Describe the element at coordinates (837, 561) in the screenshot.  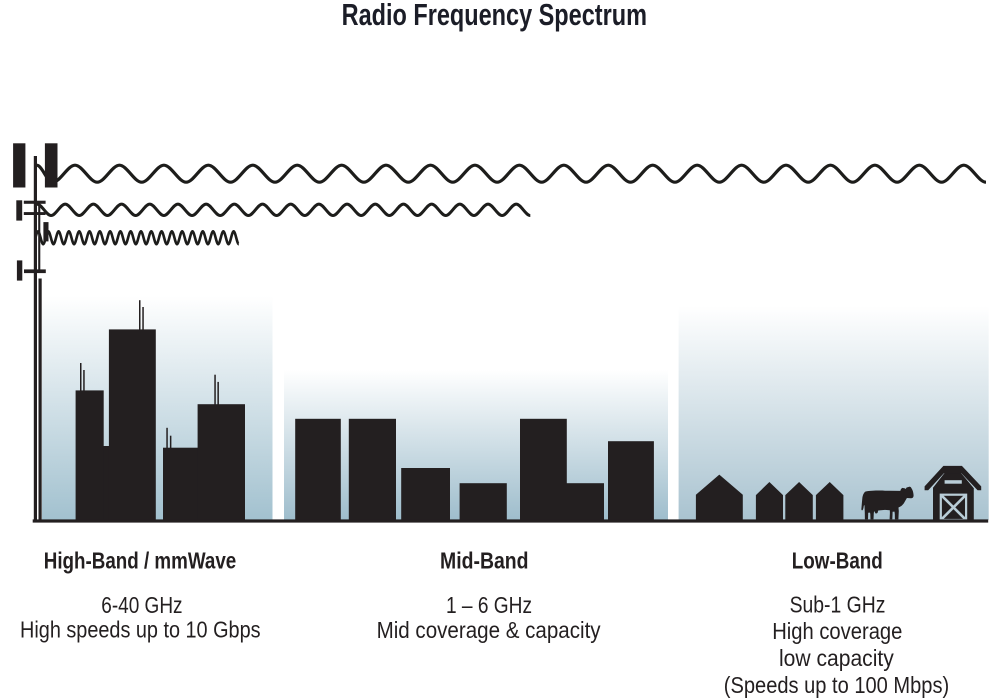
I see `svg-text: Low-Band` at that location.